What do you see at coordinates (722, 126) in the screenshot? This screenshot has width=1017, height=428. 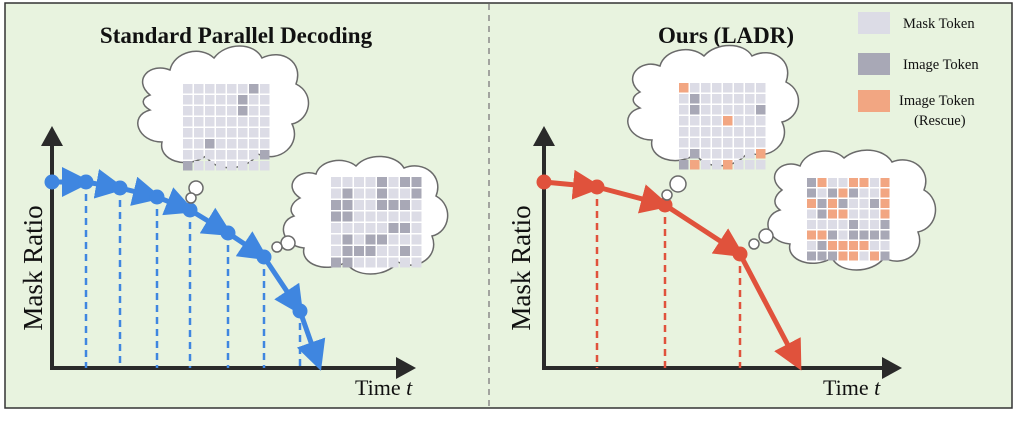 I see `right-token-grid-upper` at bounding box center [722, 126].